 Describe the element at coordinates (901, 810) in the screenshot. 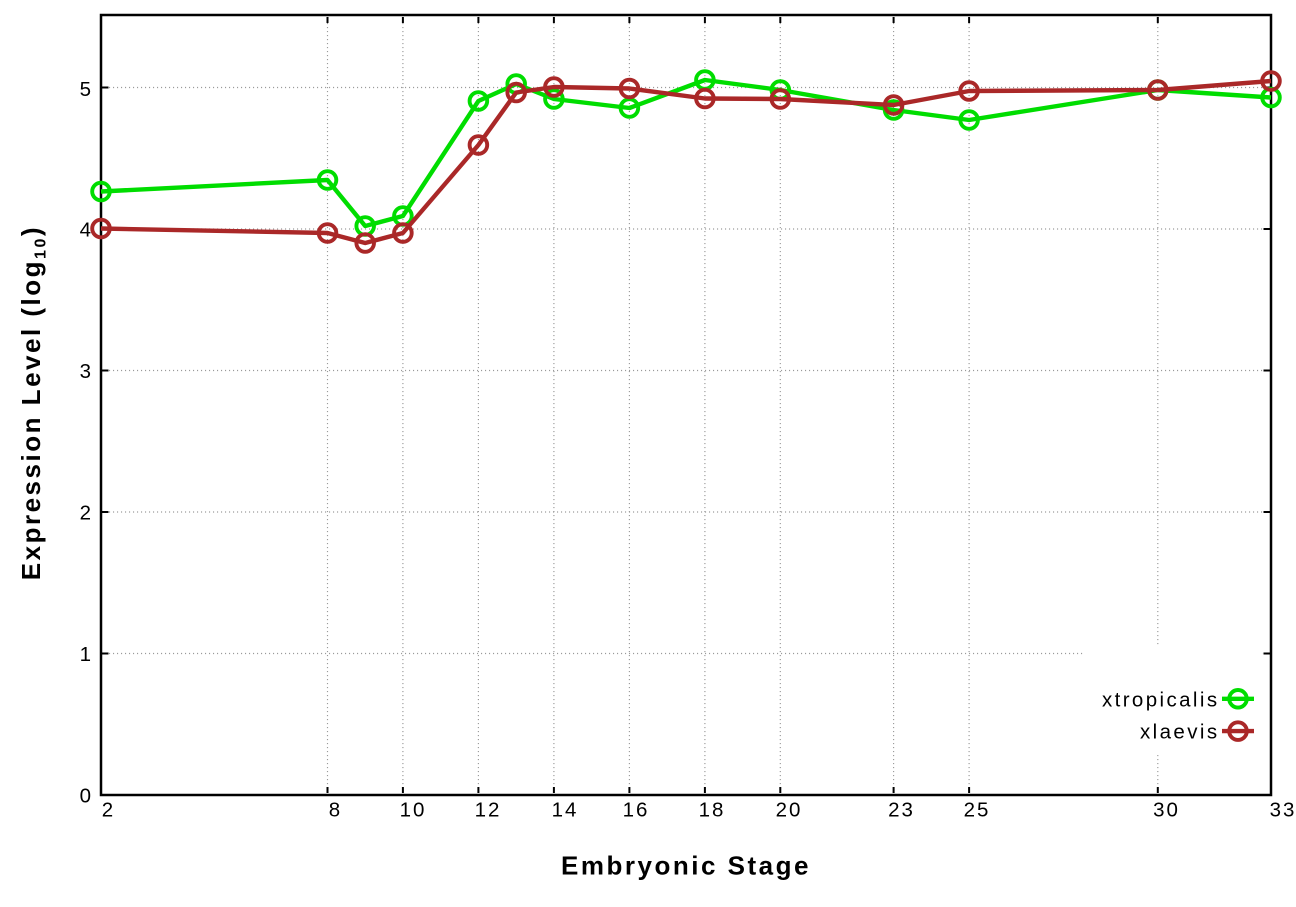

I see `svg-text: 23` at that location.